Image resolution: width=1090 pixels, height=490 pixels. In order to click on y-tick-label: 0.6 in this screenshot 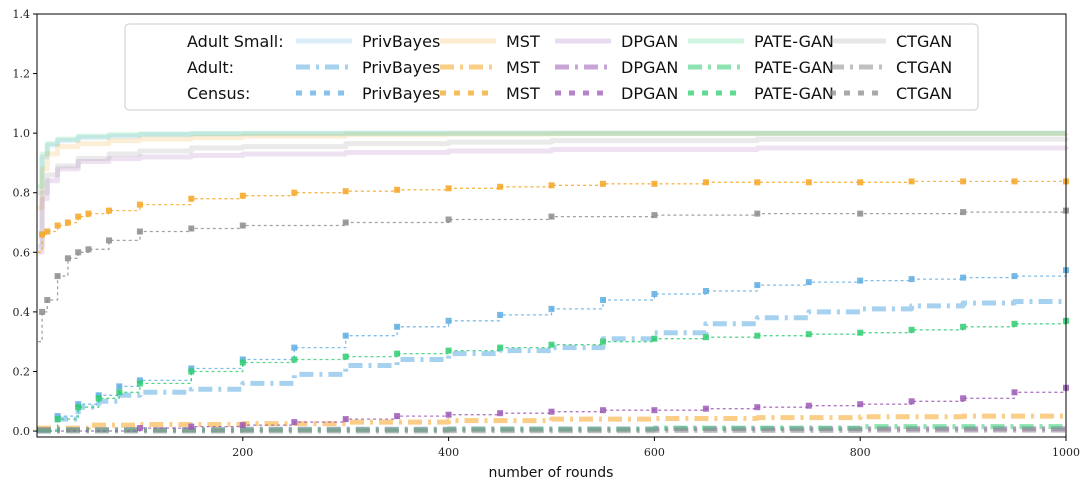, I will do `click(22, 252)`.